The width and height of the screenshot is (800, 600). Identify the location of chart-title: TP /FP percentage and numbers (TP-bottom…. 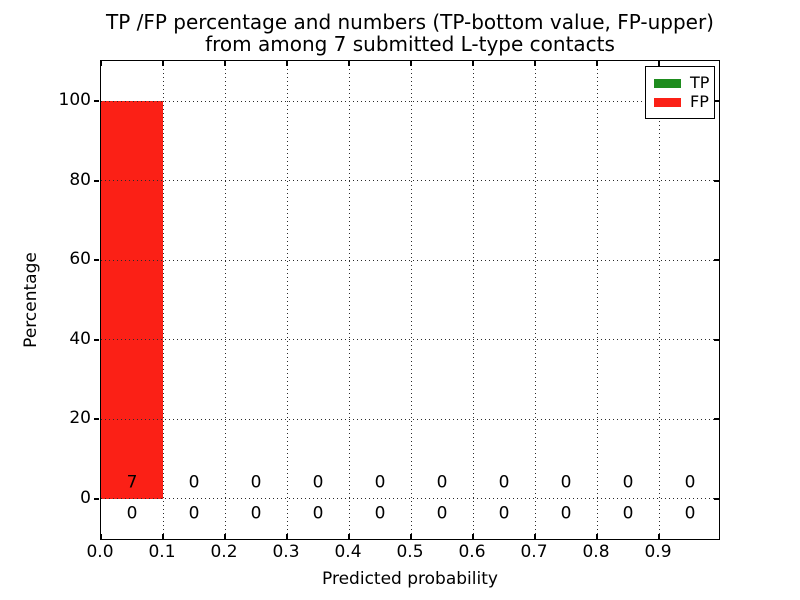
(410, 33).